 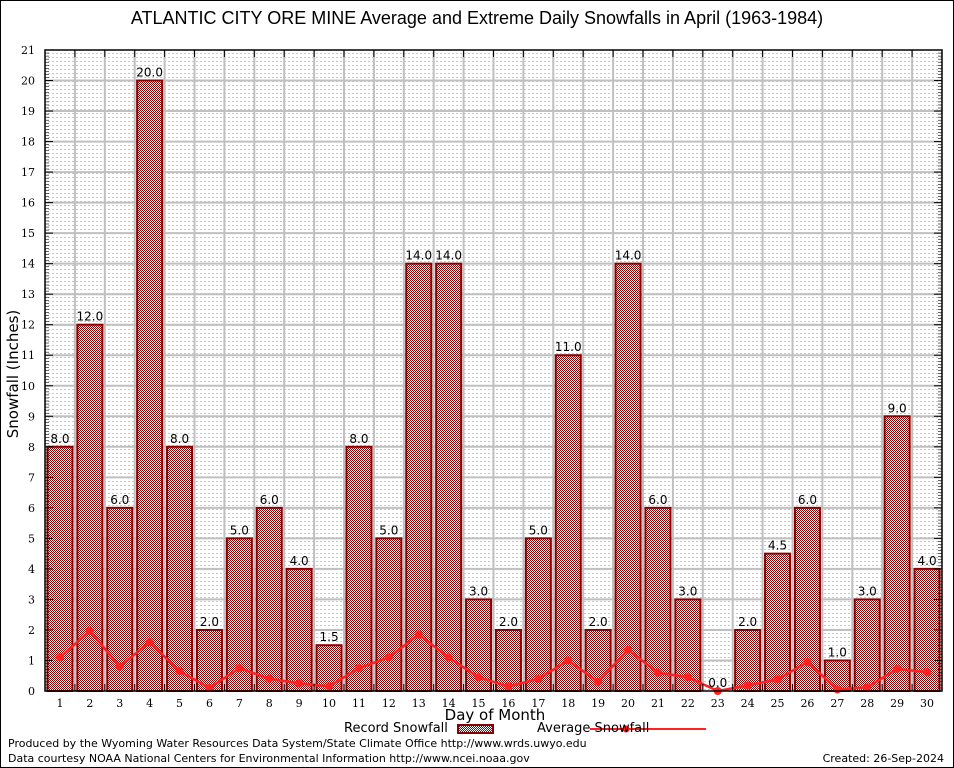 I want to click on y-tick-label: 1, so click(x=31, y=660).